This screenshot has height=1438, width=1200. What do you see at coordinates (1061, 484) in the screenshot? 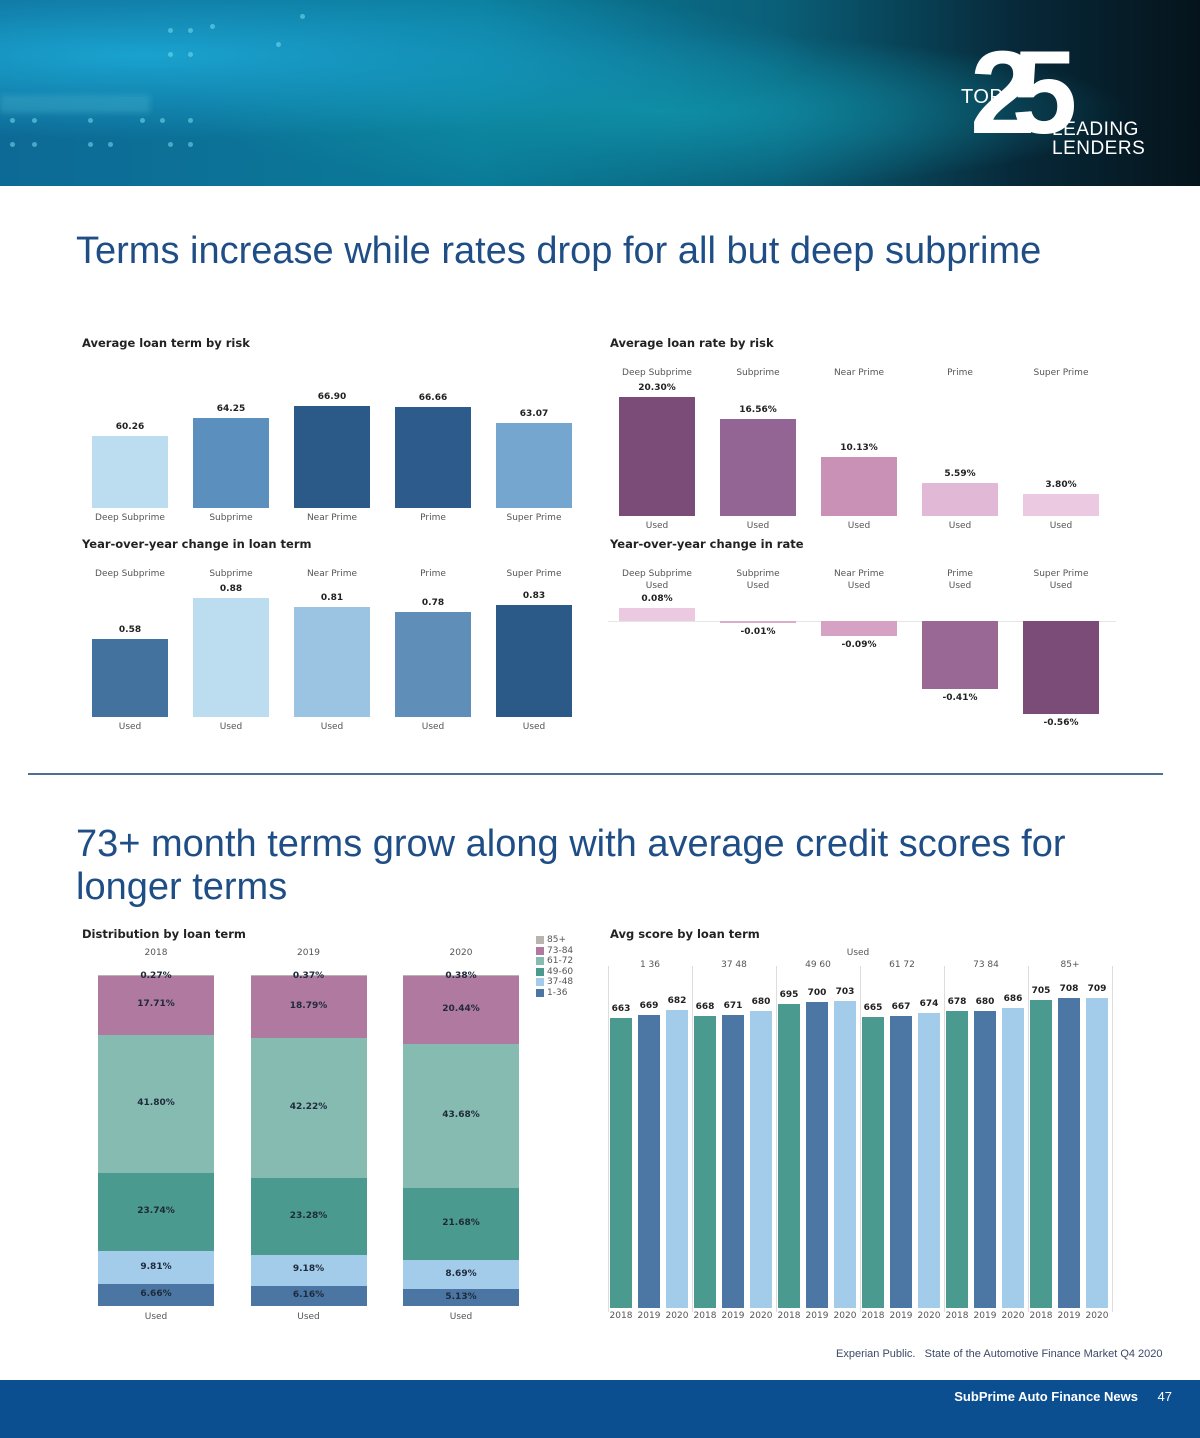
I see `data-label: 3.80%` at bounding box center [1061, 484].